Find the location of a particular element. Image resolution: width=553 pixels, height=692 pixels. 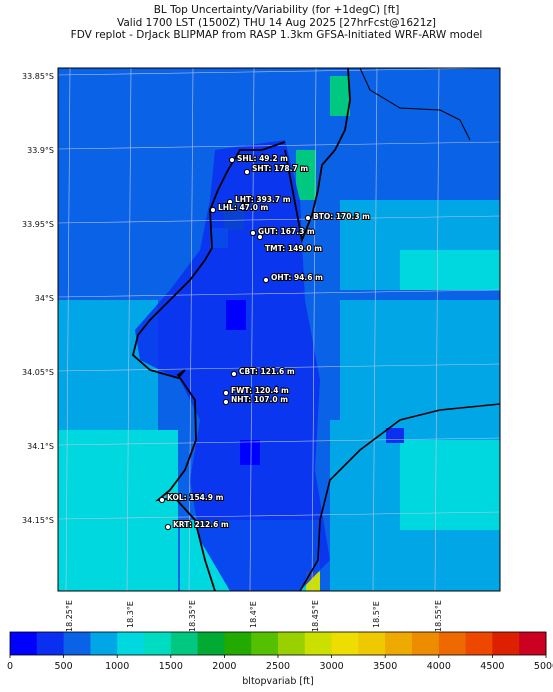

colorbar-tick-label: 500 is located at coordinates (64, 666).